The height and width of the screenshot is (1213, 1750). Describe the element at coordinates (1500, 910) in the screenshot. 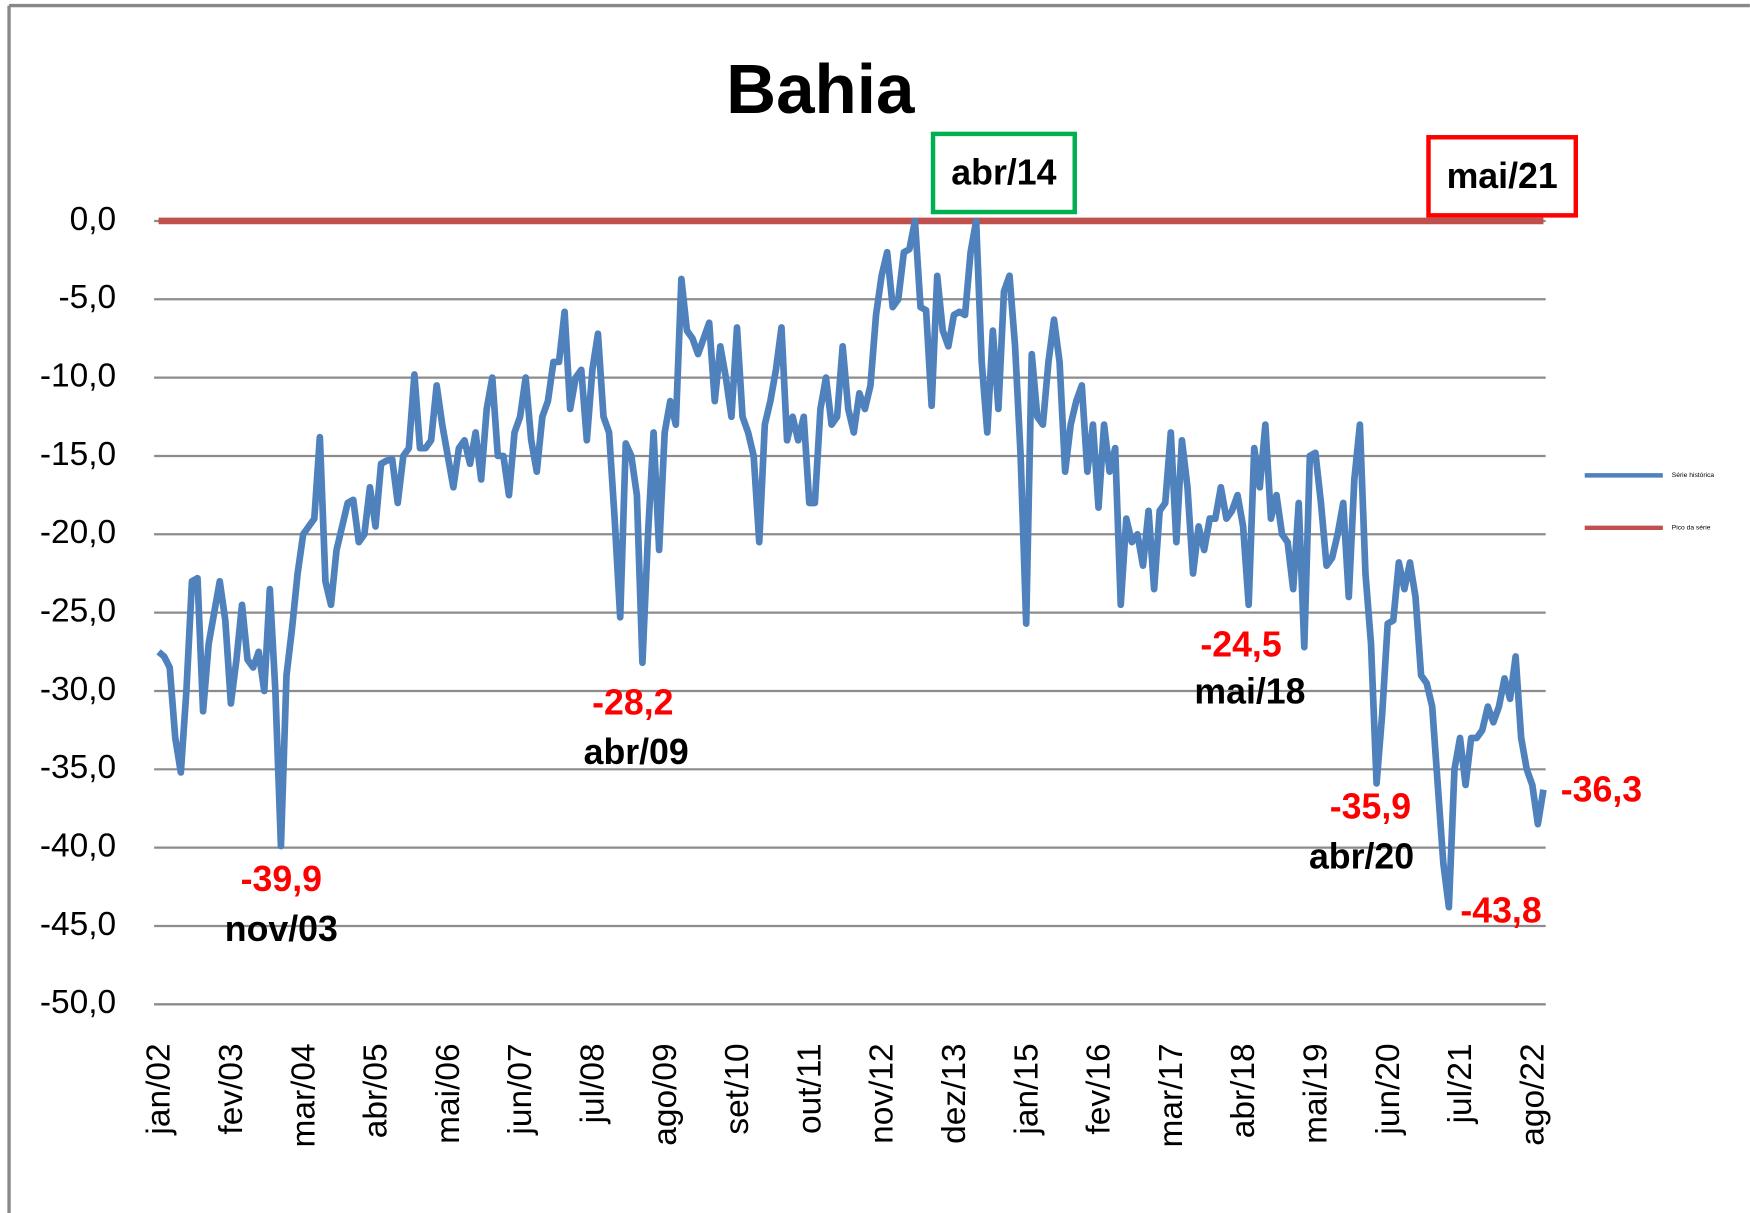

I see `annotation-value: -43,8` at that location.